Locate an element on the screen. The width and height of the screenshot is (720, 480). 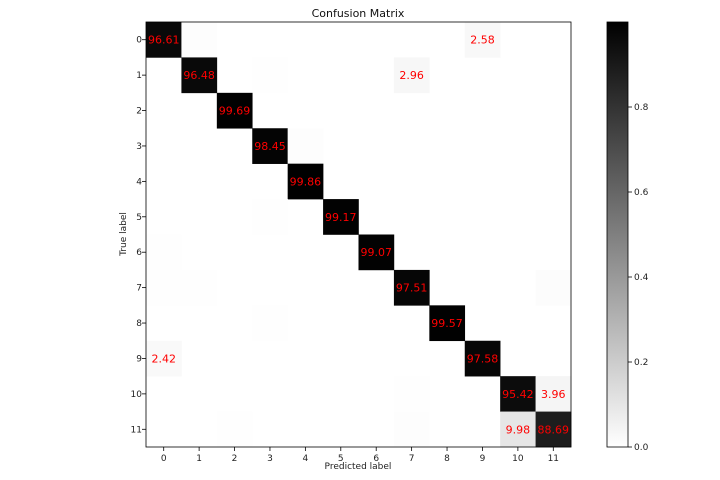
colorbar-tick-label: 0.6 is located at coordinates (641, 193).